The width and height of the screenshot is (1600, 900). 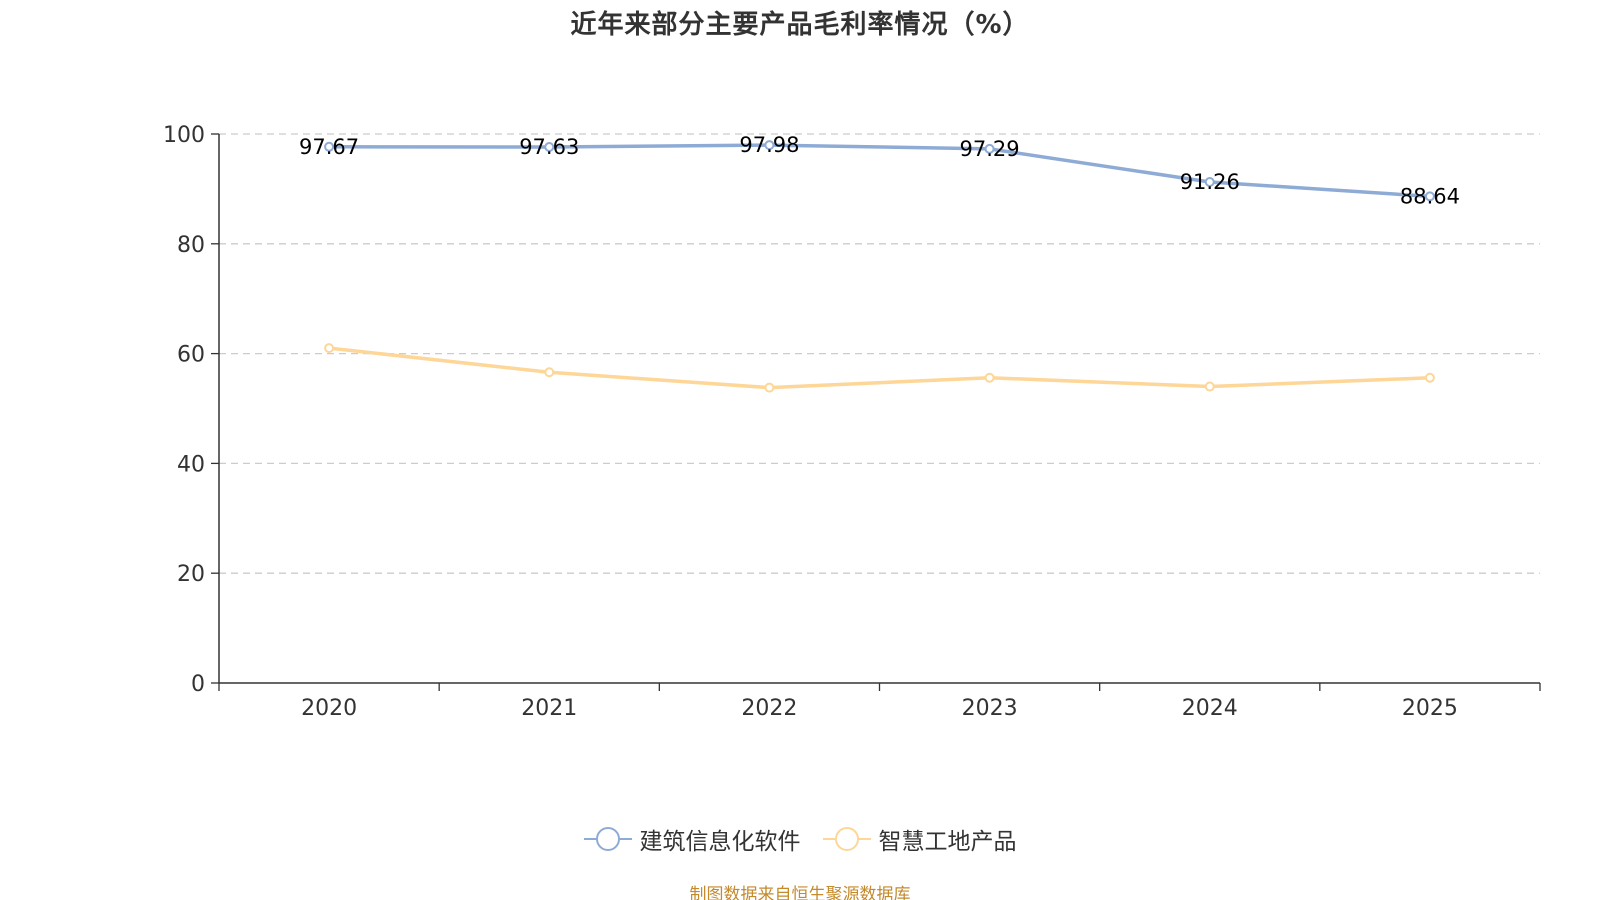 I want to click on y-tick-label: 20, so click(x=191, y=574).